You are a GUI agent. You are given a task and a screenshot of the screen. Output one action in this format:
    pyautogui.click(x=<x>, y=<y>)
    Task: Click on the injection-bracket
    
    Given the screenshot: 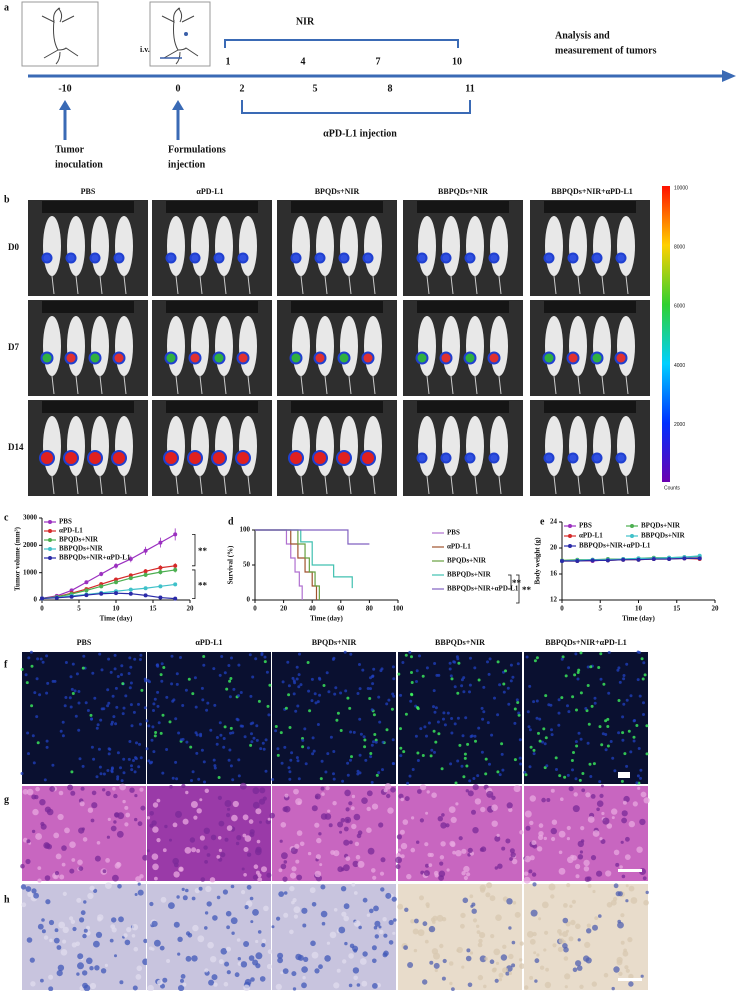 What is the action you would take?
    pyautogui.click(x=356, y=107)
    